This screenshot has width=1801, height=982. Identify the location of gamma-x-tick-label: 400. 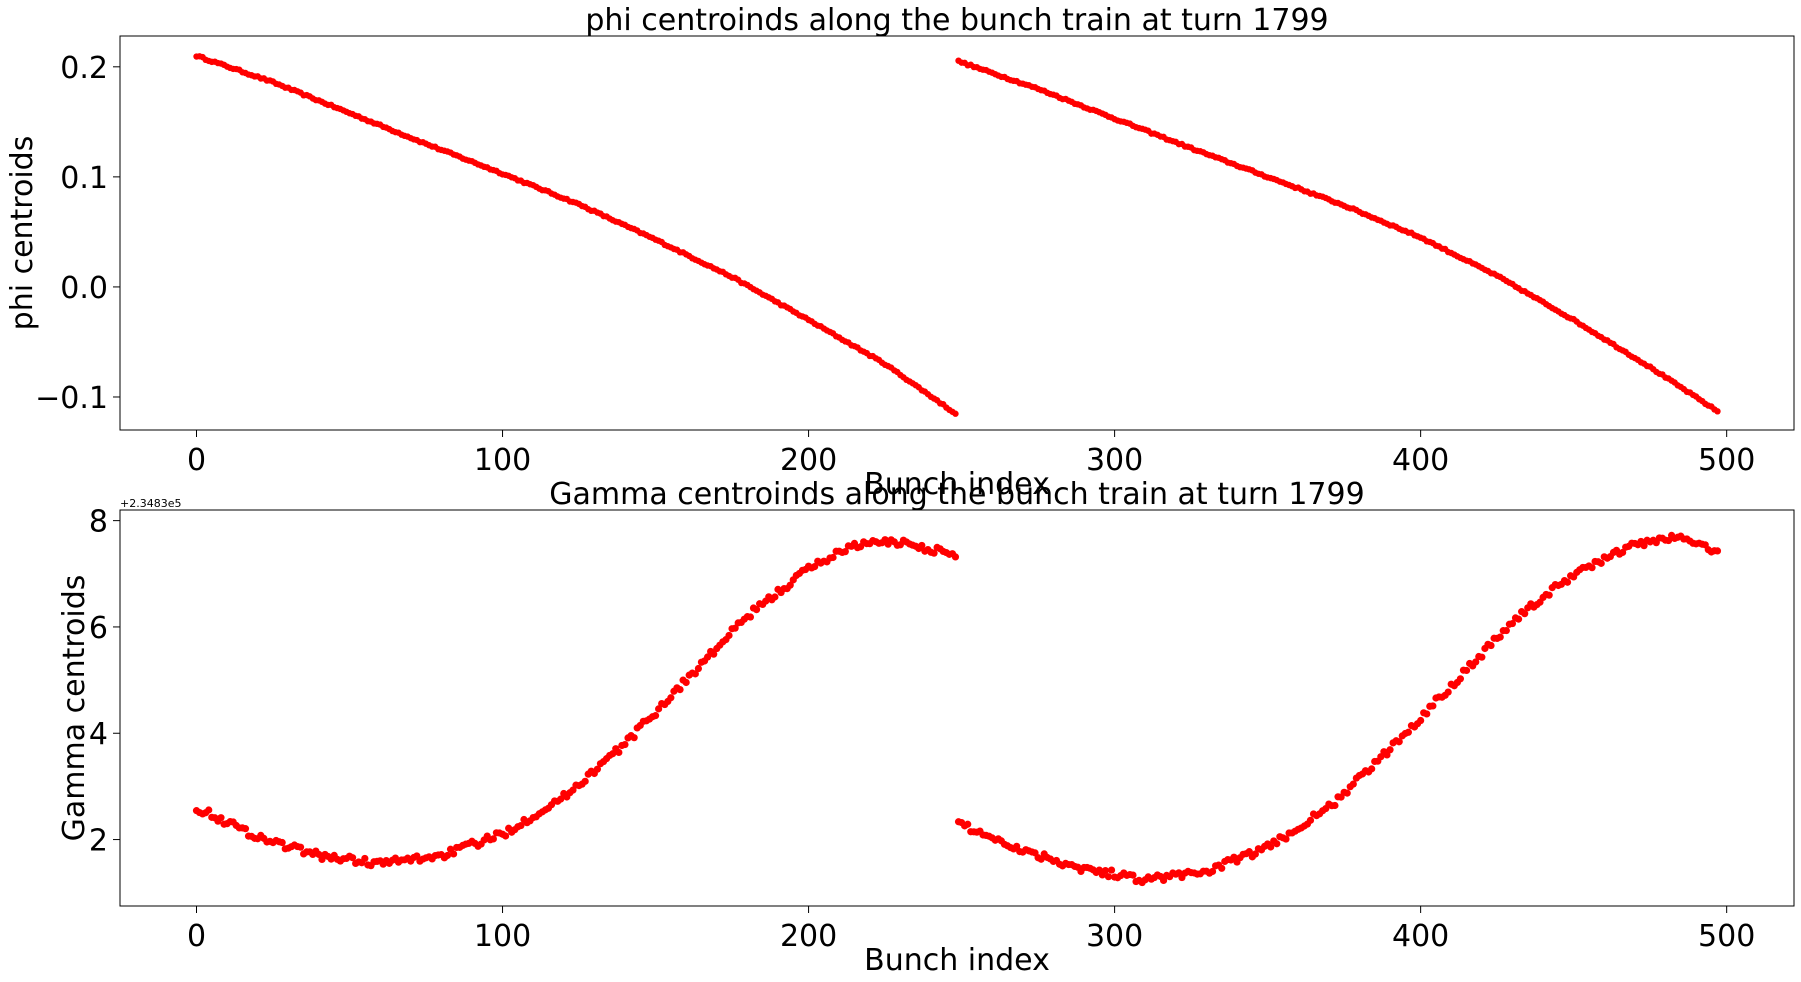
(1420, 936).